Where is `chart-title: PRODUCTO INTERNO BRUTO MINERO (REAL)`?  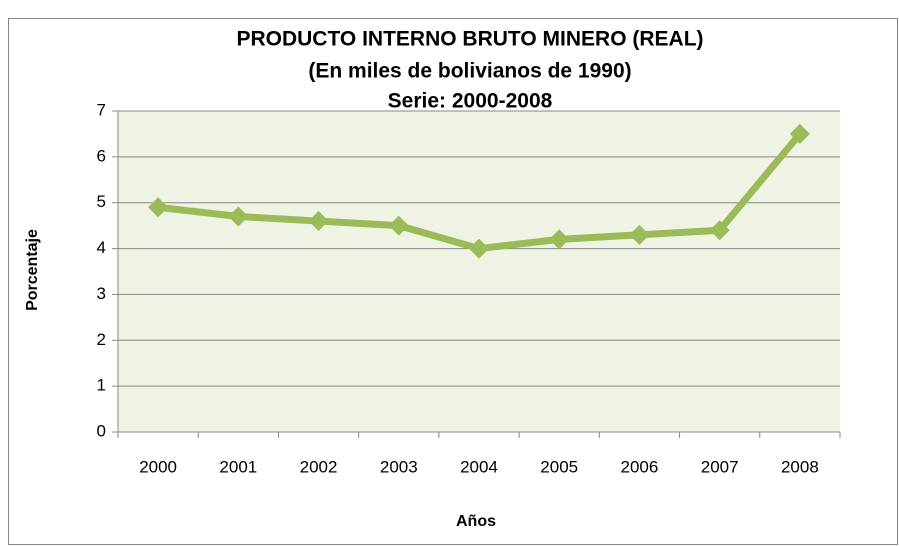 chart-title: PRODUCTO INTERNO BRUTO MINERO (REAL) is located at coordinates (469, 39).